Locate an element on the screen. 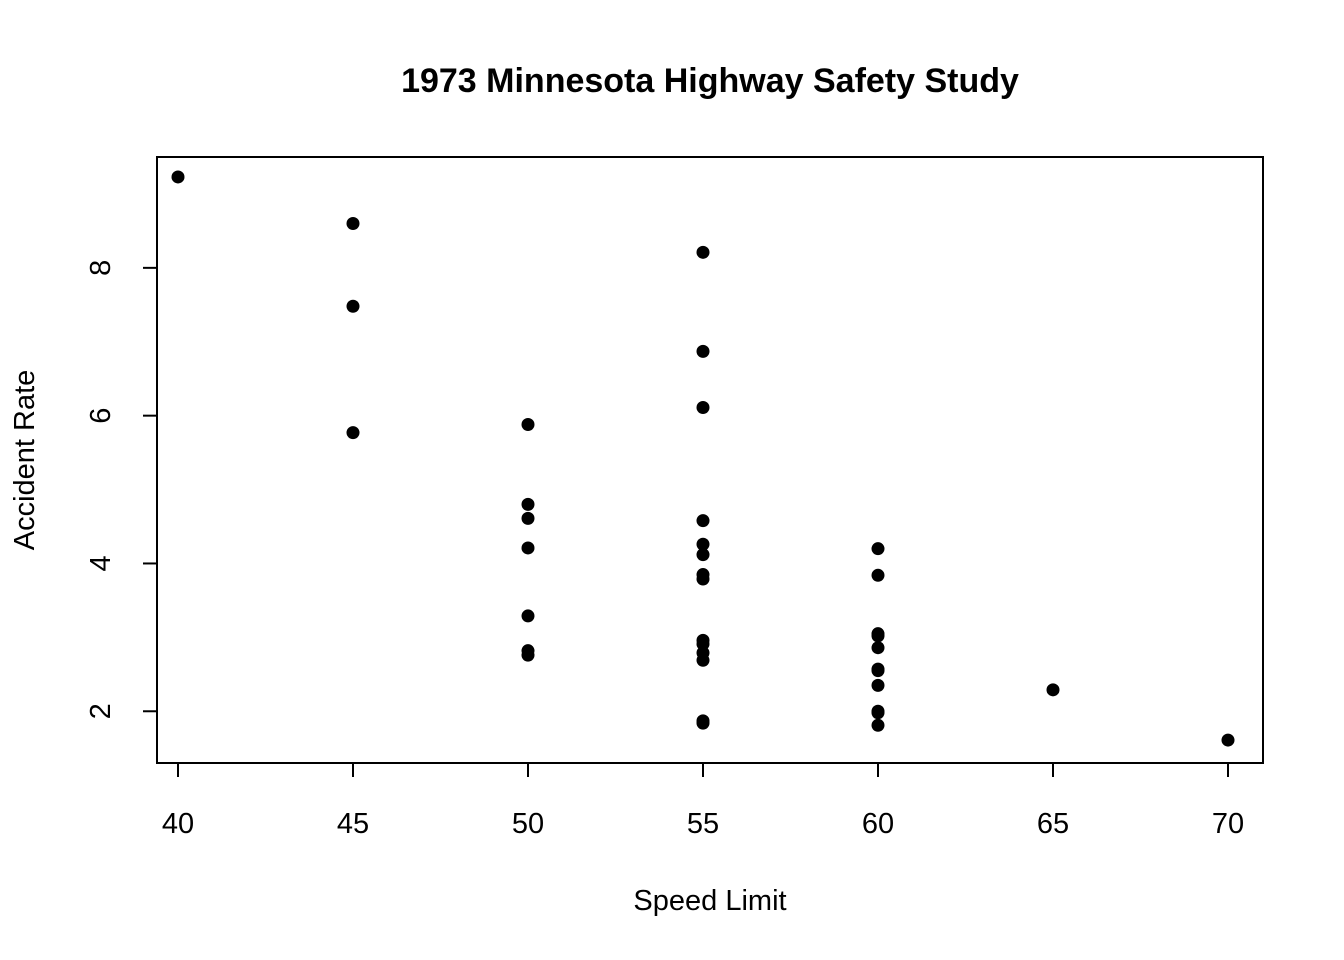 This screenshot has width=1344, height=960. x-tick-label: 40 is located at coordinates (178, 824).